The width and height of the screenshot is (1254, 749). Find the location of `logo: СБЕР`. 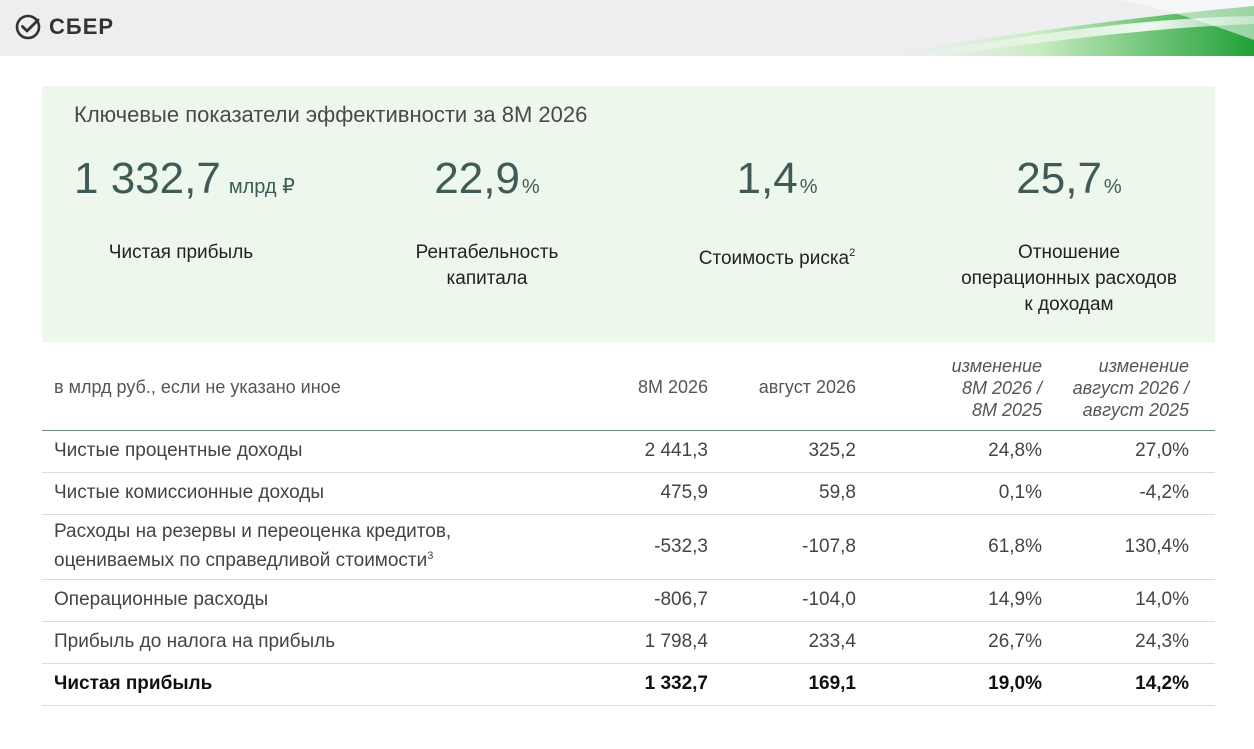

logo: СБЕР is located at coordinates (64, 27).